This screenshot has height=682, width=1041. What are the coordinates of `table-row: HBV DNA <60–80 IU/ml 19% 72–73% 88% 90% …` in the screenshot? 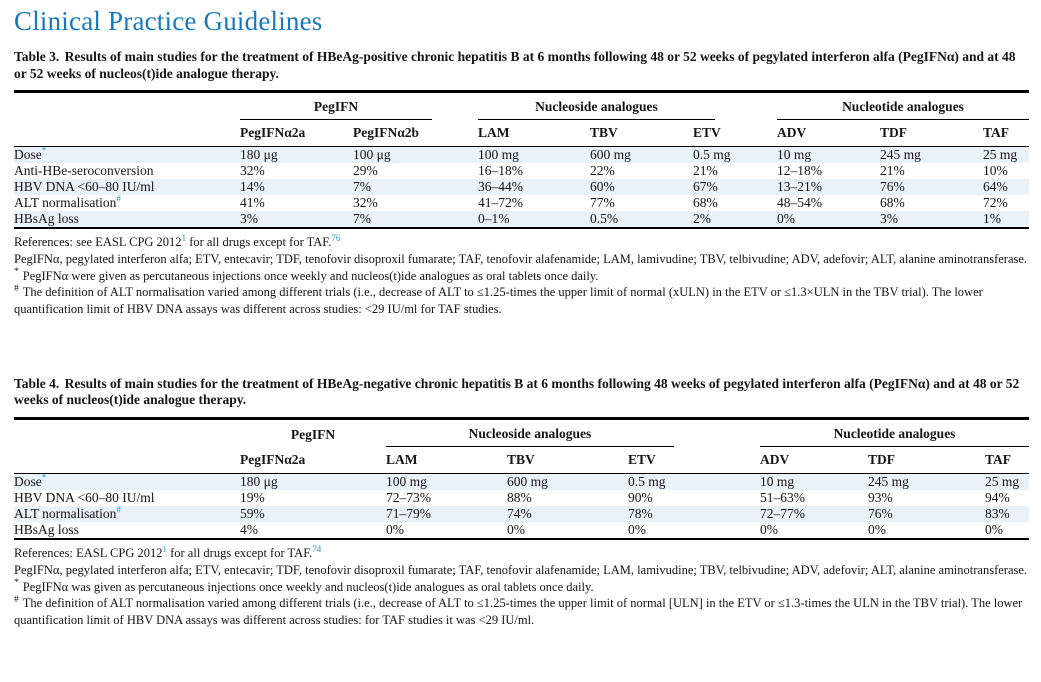 It's located at (521, 498).